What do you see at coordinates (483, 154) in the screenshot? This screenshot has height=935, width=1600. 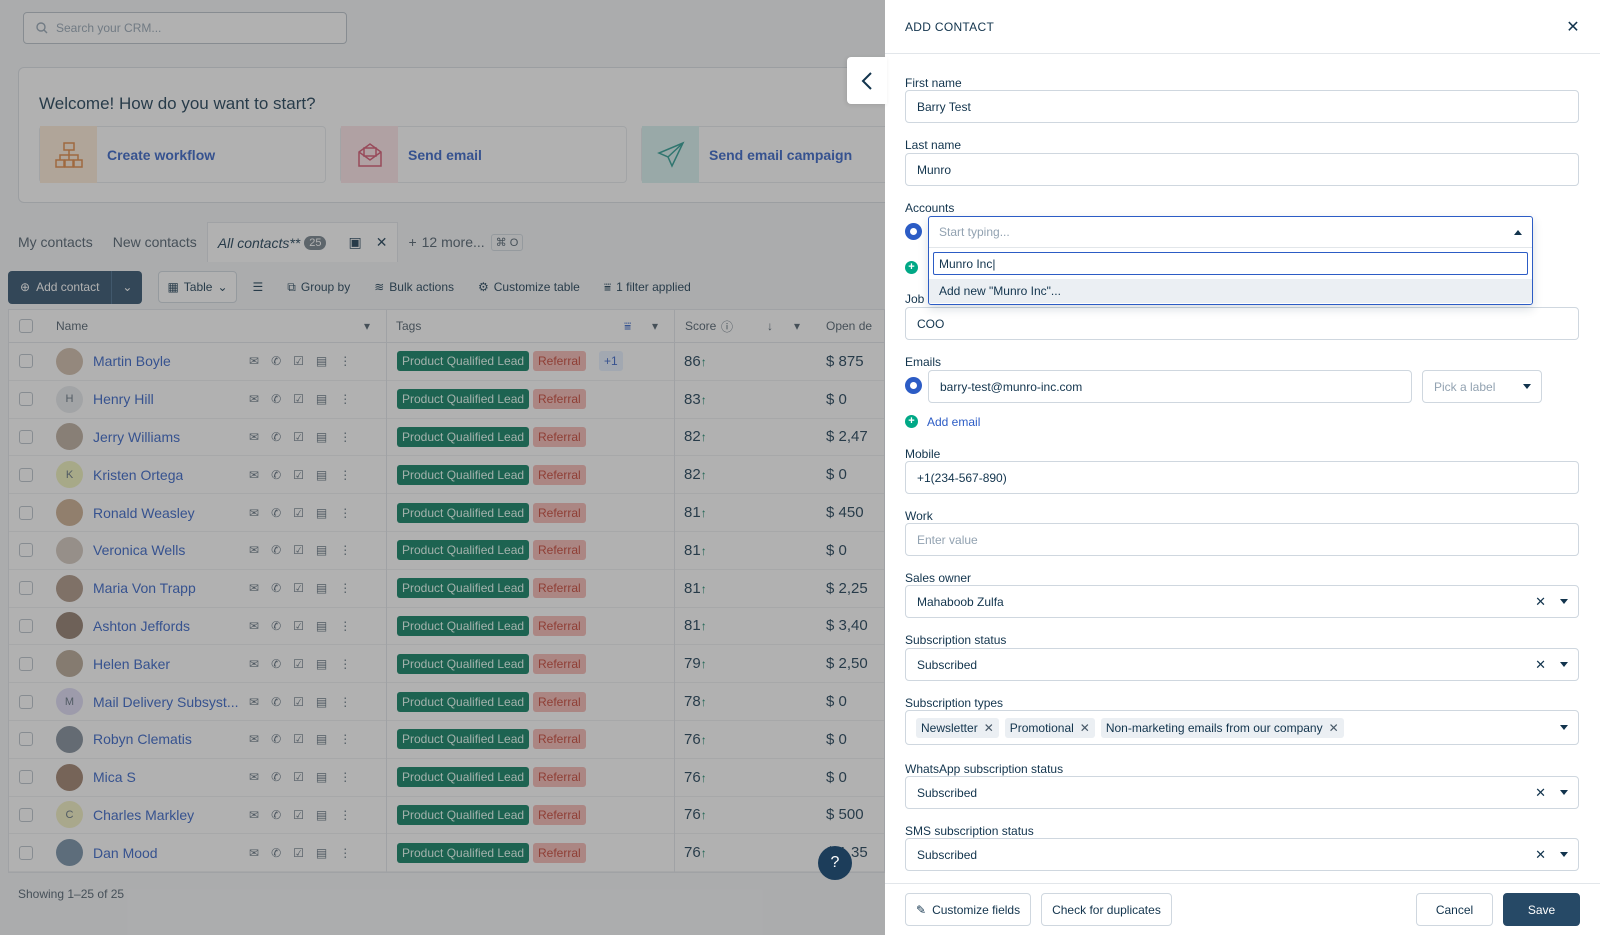 I see `send-email-card: Send email` at bounding box center [483, 154].